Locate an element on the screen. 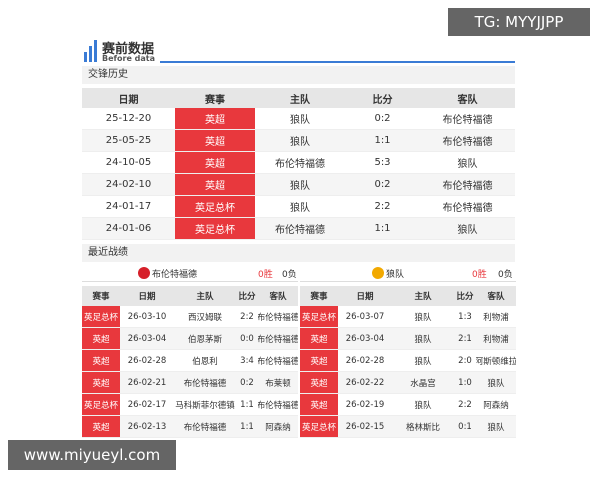 Image resolution: width=600 pixels, height=480 pixels. team-bar: 布伦特福德 0胜 0负 is located at coordinates (190, 273).